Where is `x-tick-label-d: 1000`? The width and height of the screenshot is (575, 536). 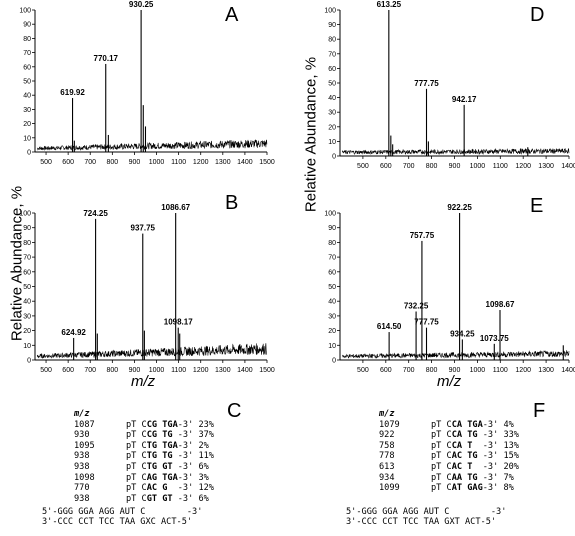
x-tick-label-d: 1000 is located at coordinates (478, 166).